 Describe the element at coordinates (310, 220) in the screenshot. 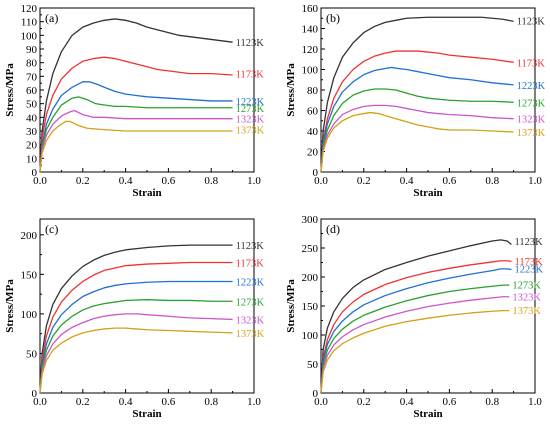

I see `y-tick-label: 300` at that location.